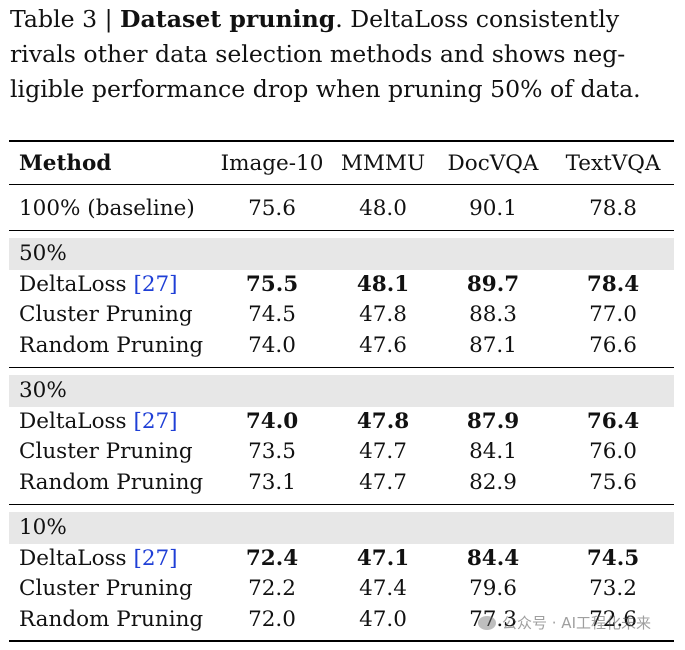 The height and width of the screenshot is (650, 685). I want to click on value-textvqa: 72.6, so click(613, 619).